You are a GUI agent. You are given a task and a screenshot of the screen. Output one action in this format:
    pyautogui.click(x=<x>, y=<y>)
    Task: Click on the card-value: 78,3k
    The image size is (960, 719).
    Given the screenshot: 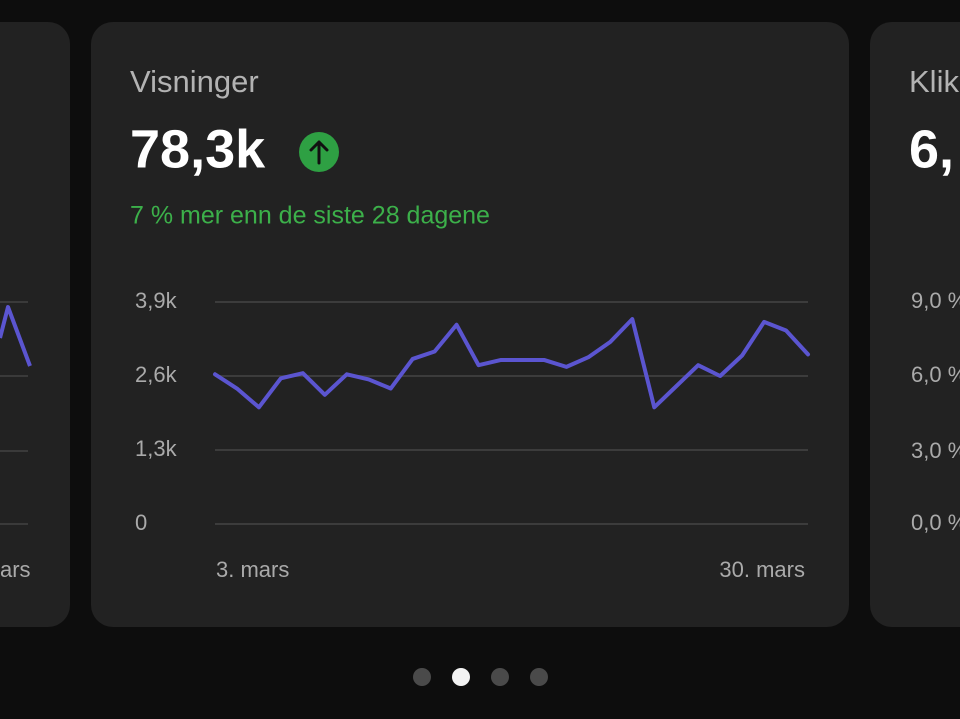 What is the action you would take?
    pyautogui.click(x=198, y=149)
    